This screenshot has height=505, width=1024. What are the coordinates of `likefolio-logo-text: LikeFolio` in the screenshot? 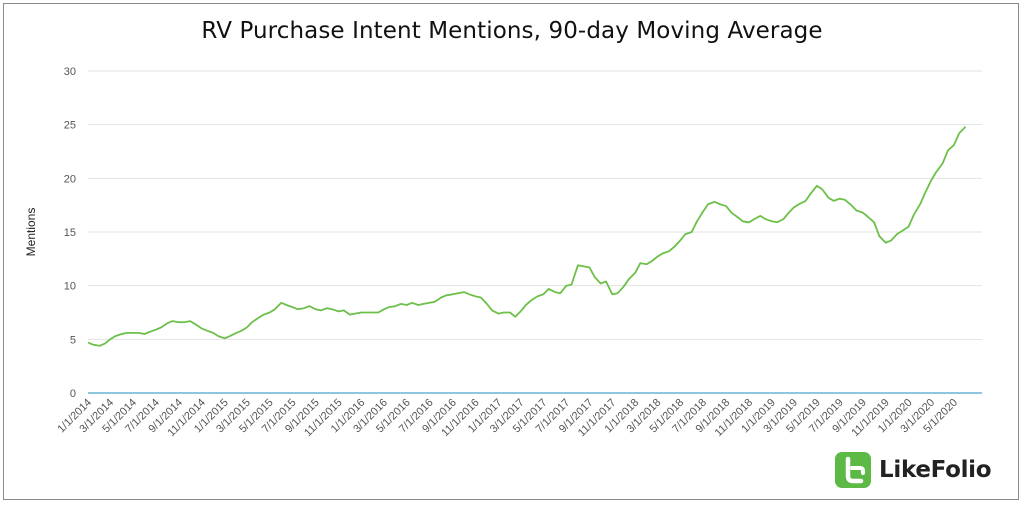 It's located at (935, 470).